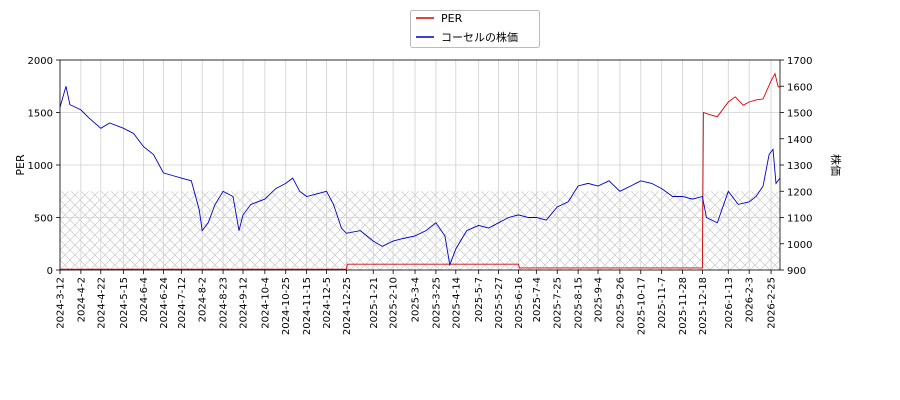  What do you see at coordinates (579, 303) in the screenshot?
I see `x-tick-label: 2025-8-15` at bounding box center [579, 303].